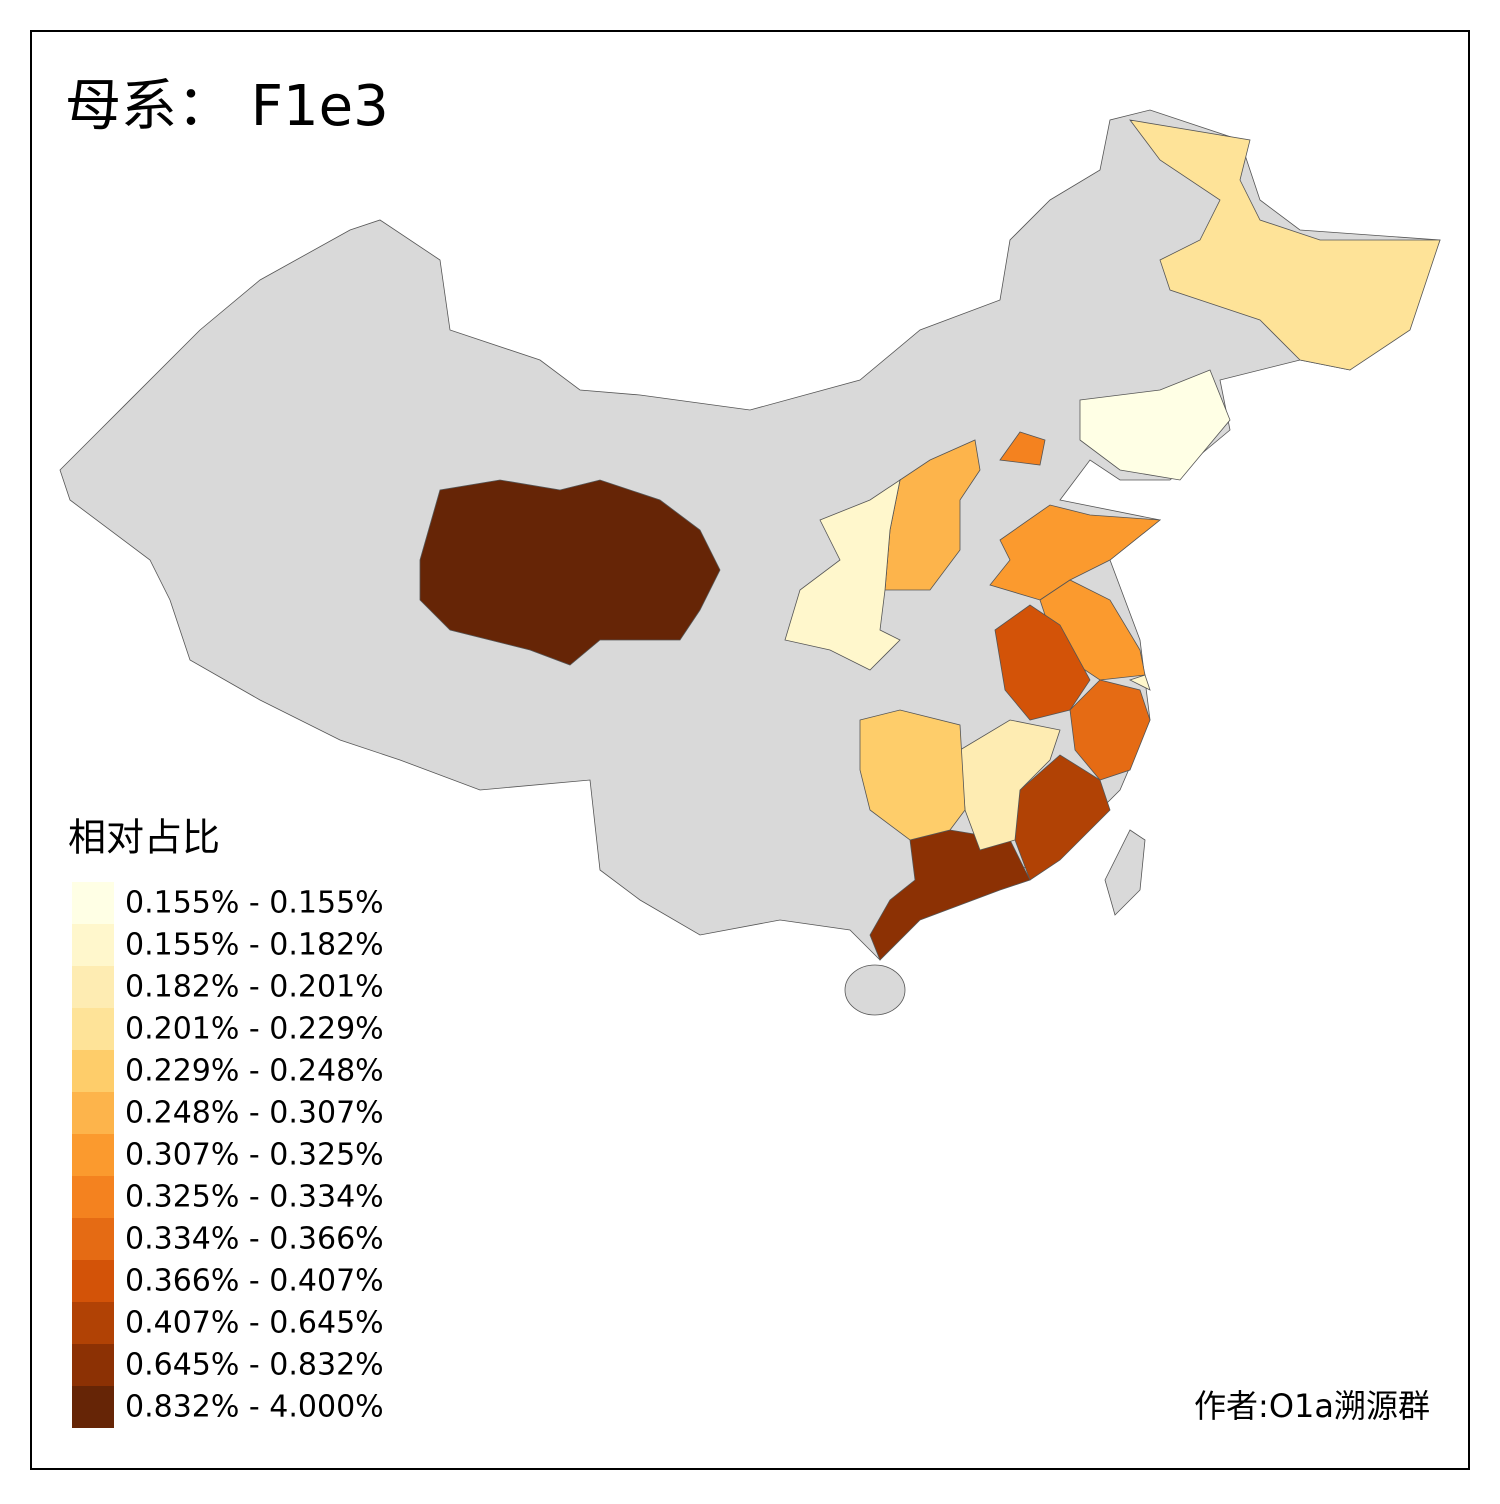 The image size is (1500, 1504). What do you see at coordinates (254, 903) in the screenshot?
I see `legend-label: 0.155% - 0.155%` at bounding box center [254, 903].